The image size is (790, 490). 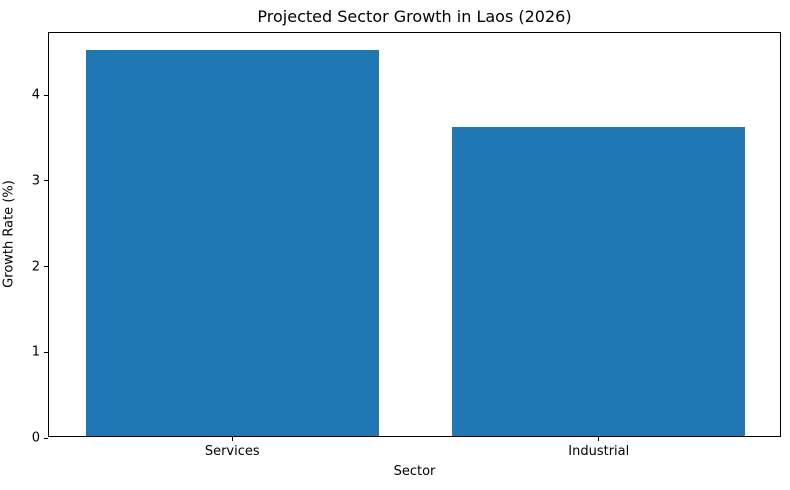 What do you see at coordinates (414, 471) in the screenshot?
I see `x-axis-label: Sector` at bounding box center [414, 471].